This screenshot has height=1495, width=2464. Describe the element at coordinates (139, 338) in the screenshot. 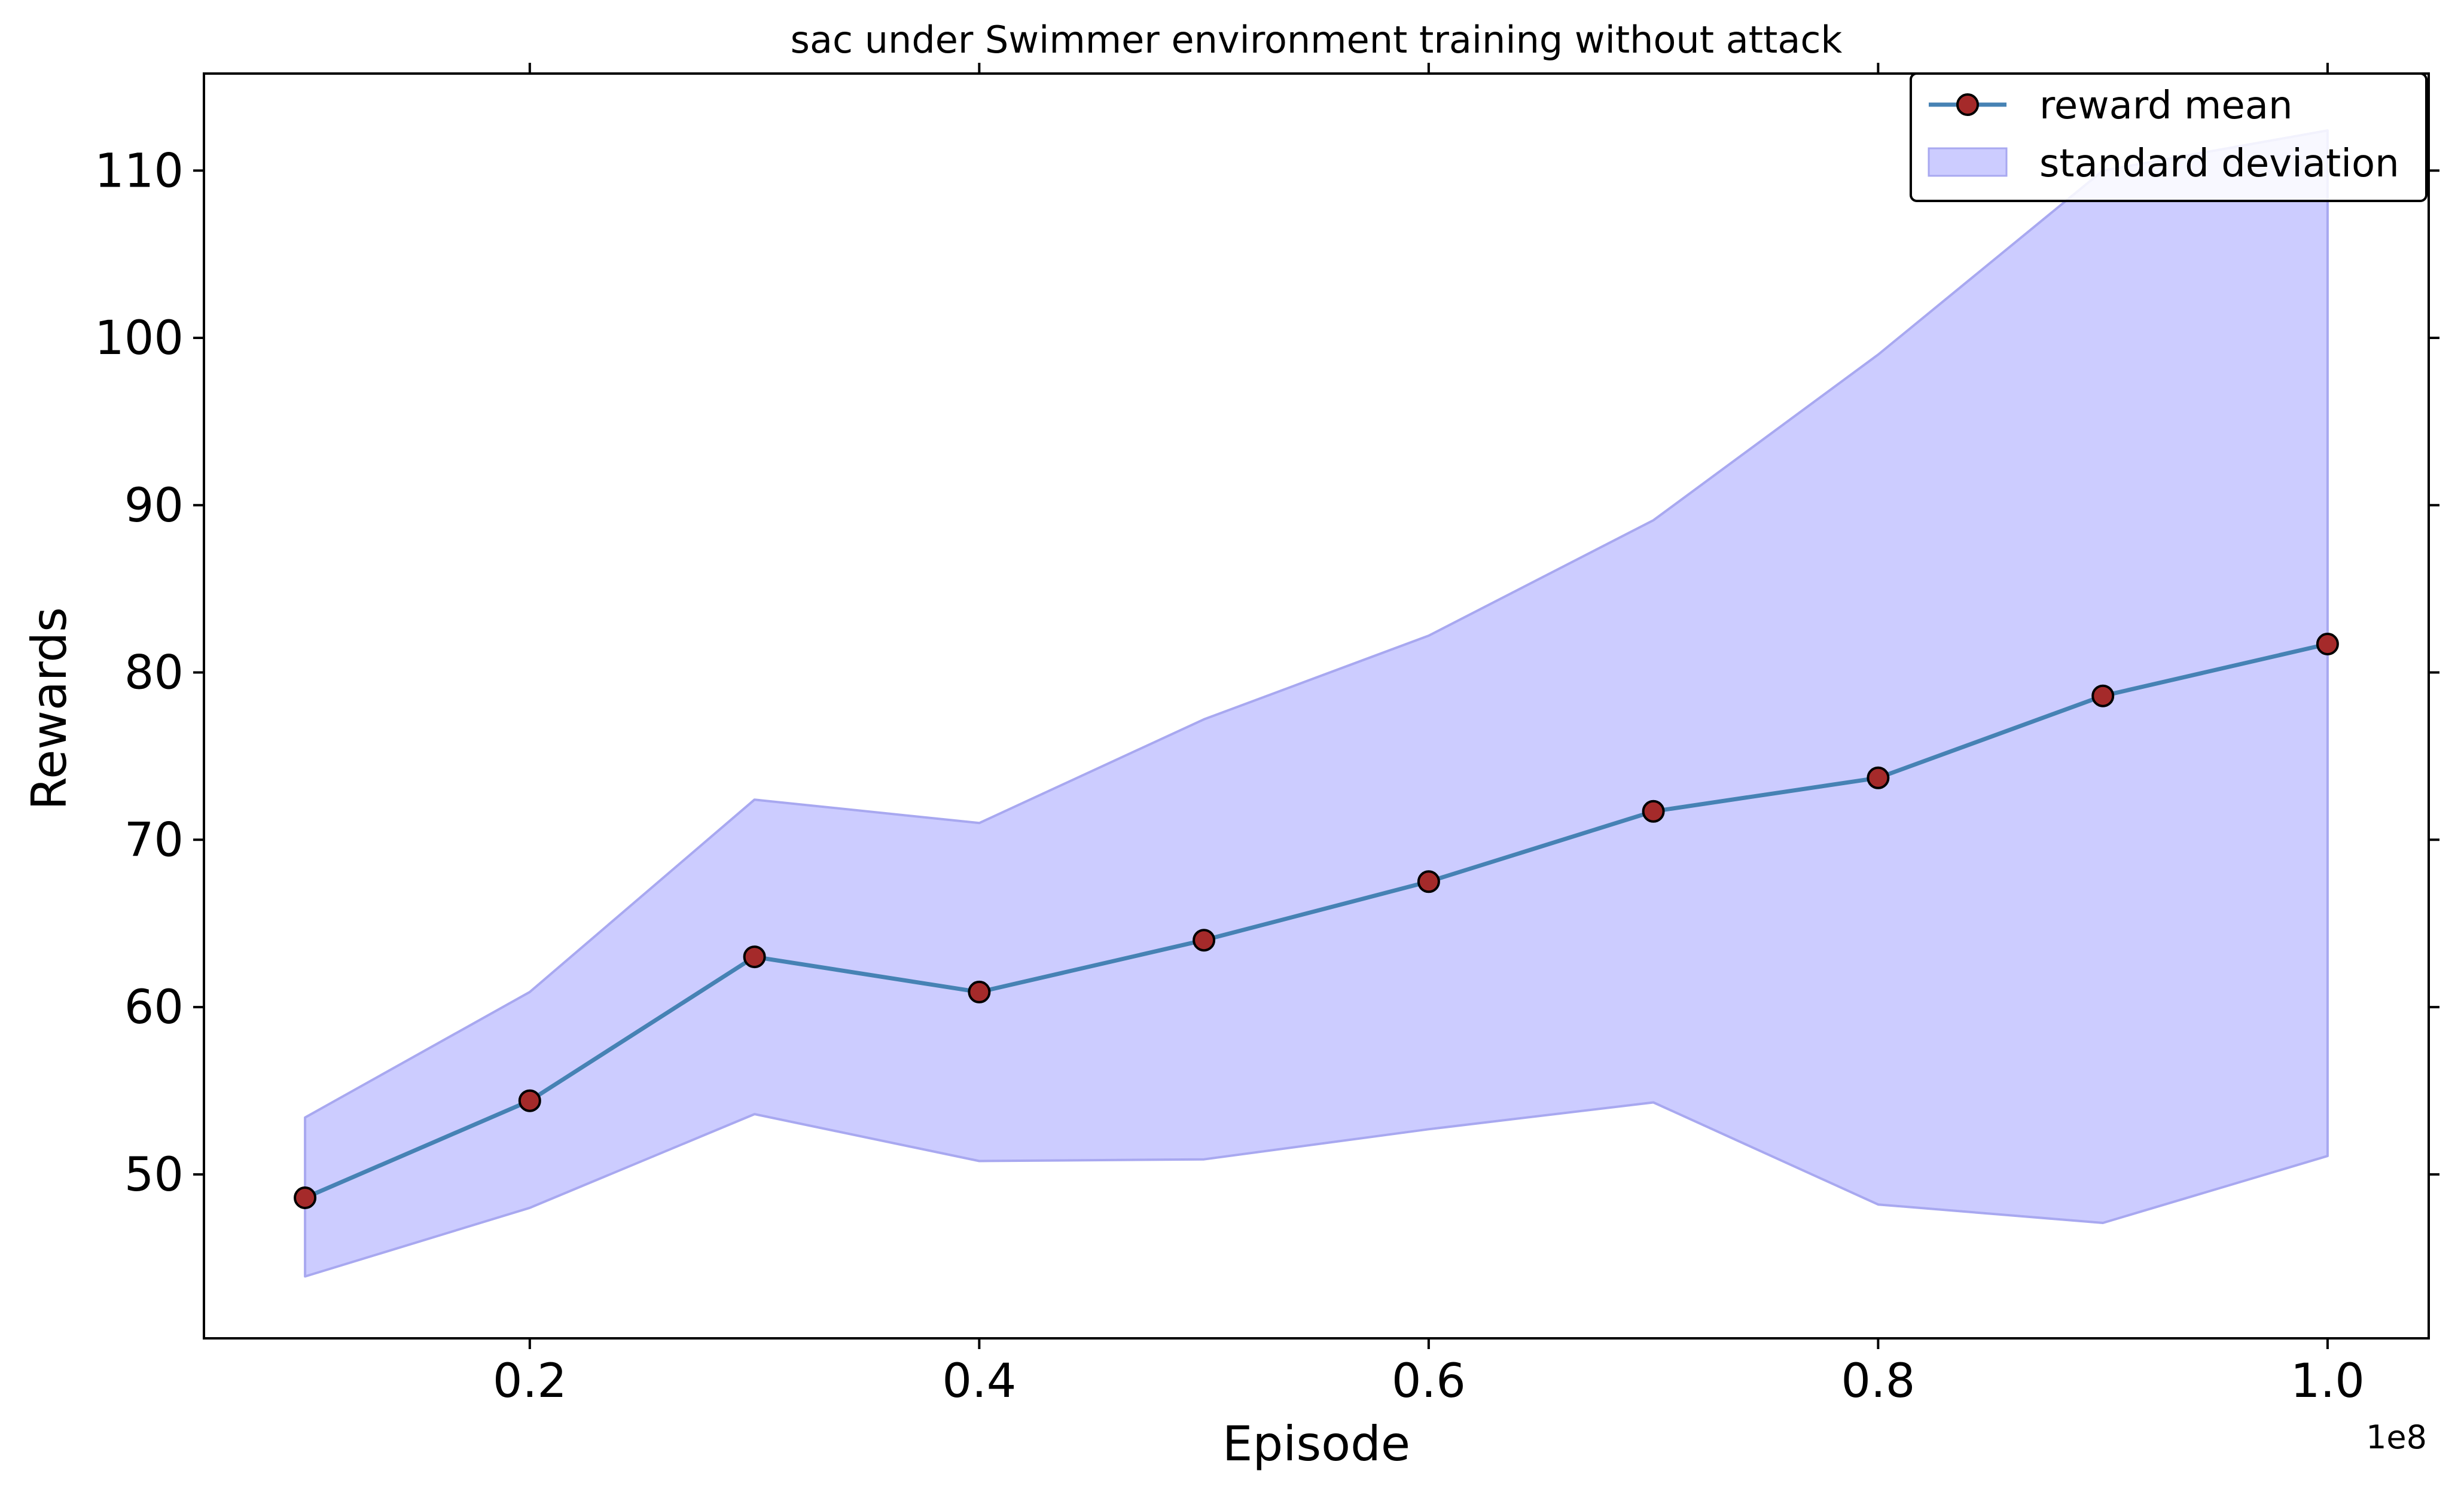

I see `y-tick-label: 100` at that location.